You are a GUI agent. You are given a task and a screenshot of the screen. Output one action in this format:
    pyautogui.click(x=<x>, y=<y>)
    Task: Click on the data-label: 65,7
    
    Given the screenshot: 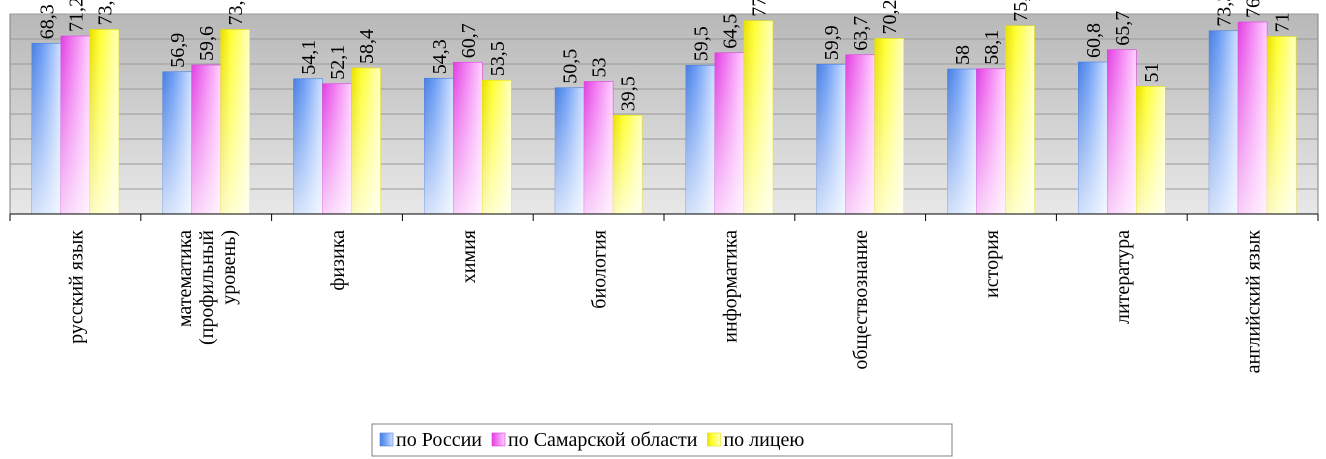 What is the action you would take?
    pyautogui.click(x=1123, y=28)
    